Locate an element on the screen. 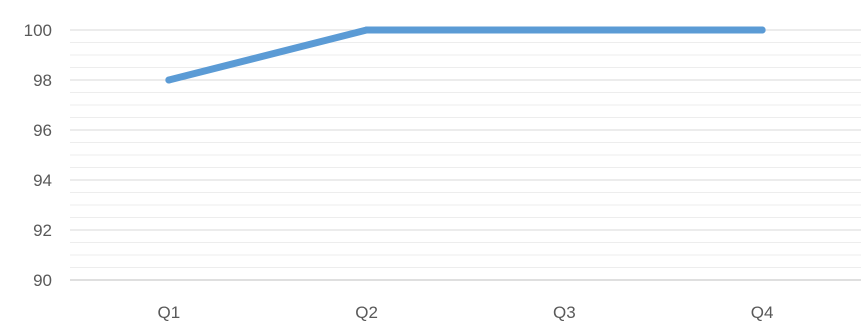 The width and height of the screenshot is (861, 323). y-tick-label: 98 is located at coordinates (42, 80).